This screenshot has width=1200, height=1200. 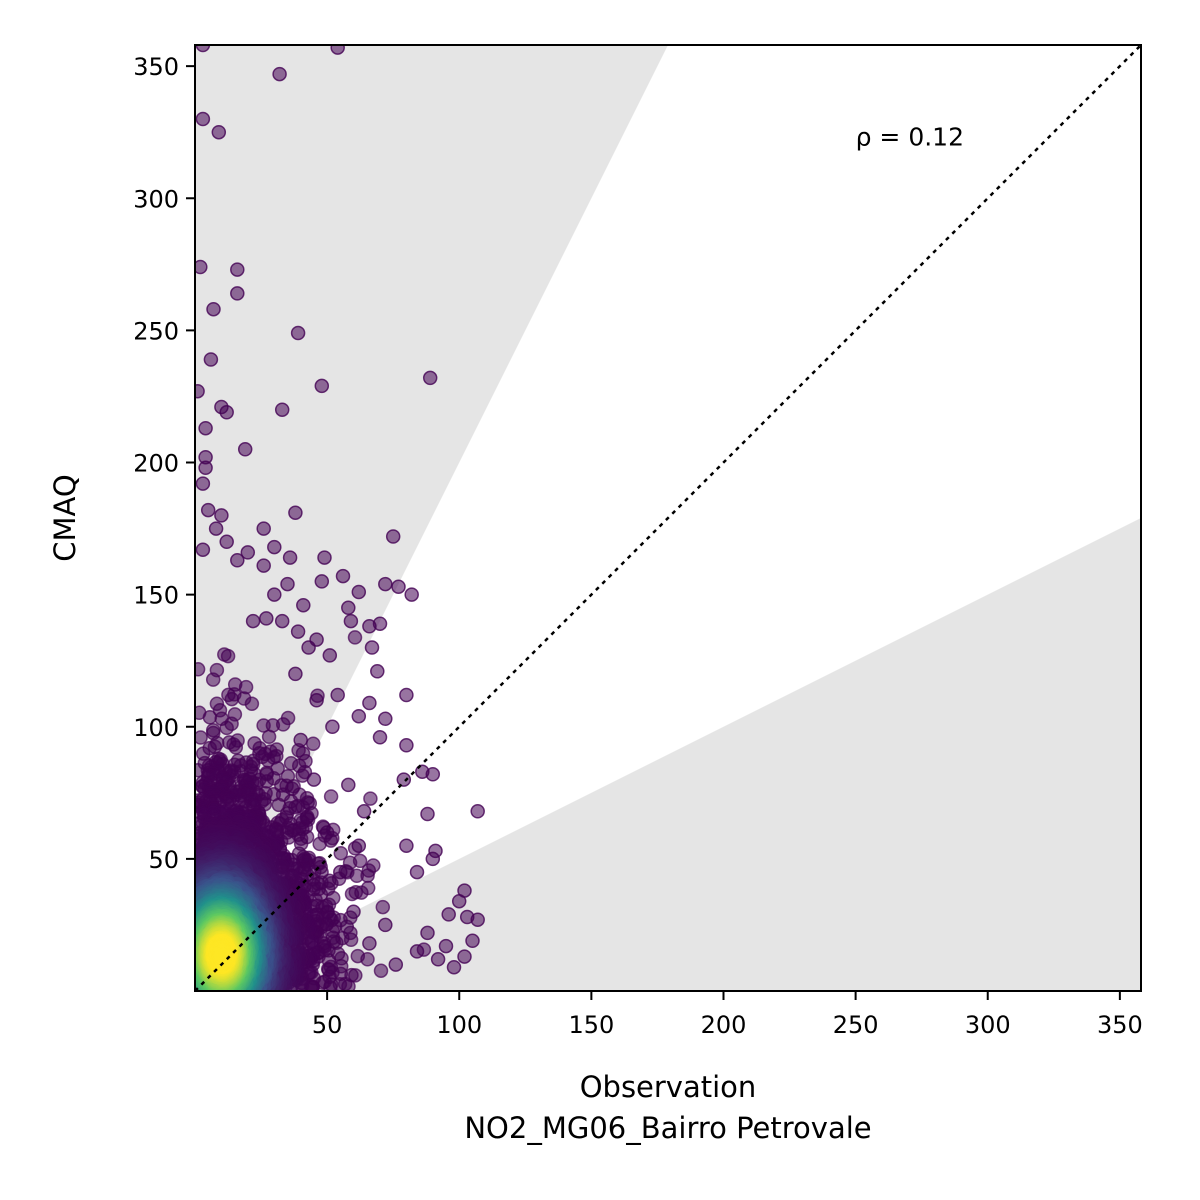 What do you see at coordinates (724, 1025) in the screenshot?
I see `x-tick-label: 200` at bounding box center [724, 1025].